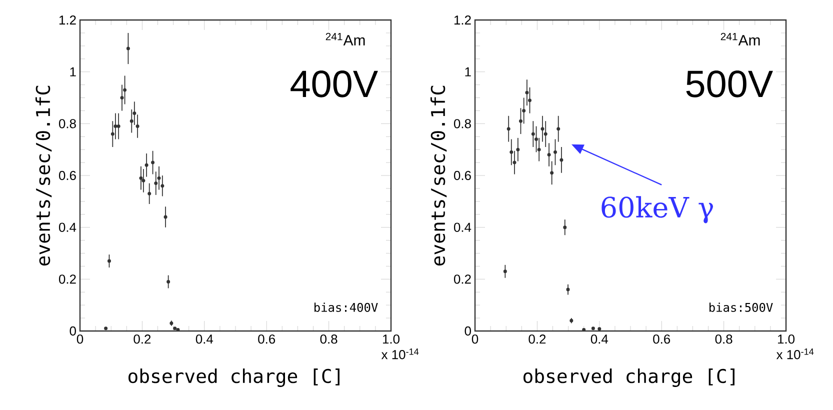  Describe the element at coordinates (346, 307) in the screenshot. I see `annotation: bias:400V` at that location.